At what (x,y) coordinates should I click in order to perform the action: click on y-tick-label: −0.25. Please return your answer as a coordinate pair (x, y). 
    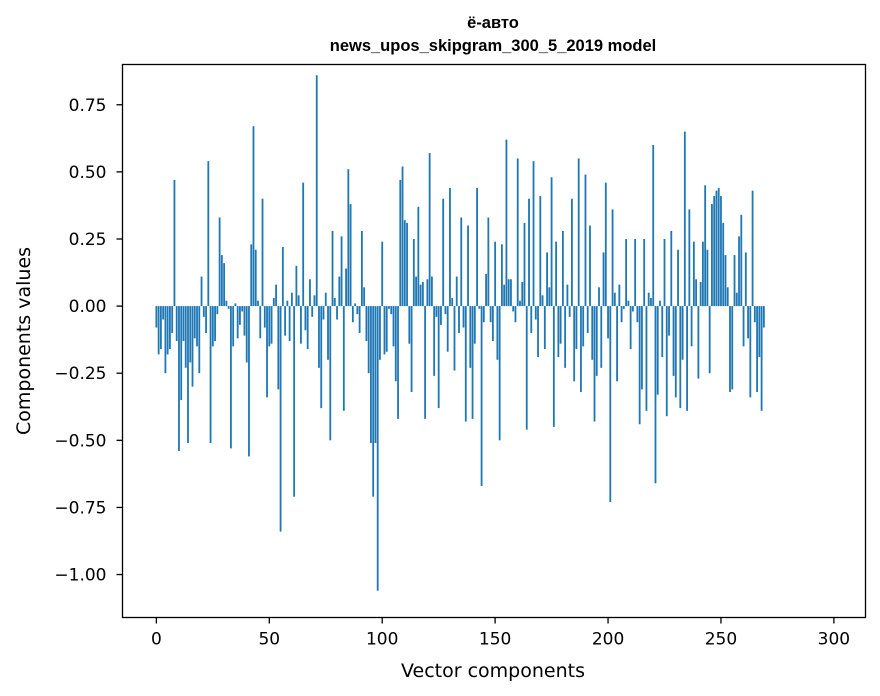
    Looking at the image, I should click on (80, 374).